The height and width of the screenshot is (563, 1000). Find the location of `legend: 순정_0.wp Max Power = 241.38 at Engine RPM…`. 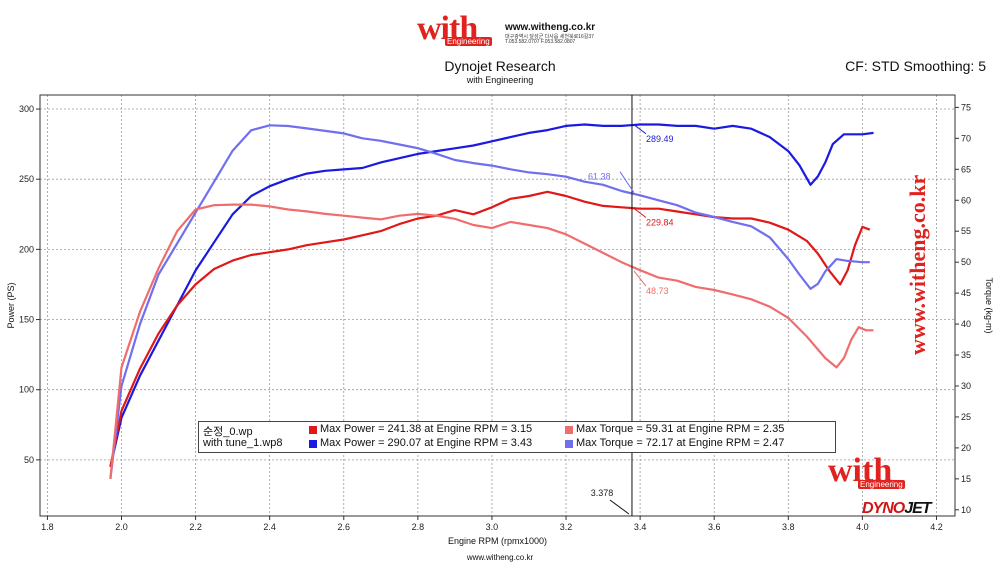

legend: 순정_0.wp Max Power = 241.38 at Engine RPM… is located at coordinates (517, 437).